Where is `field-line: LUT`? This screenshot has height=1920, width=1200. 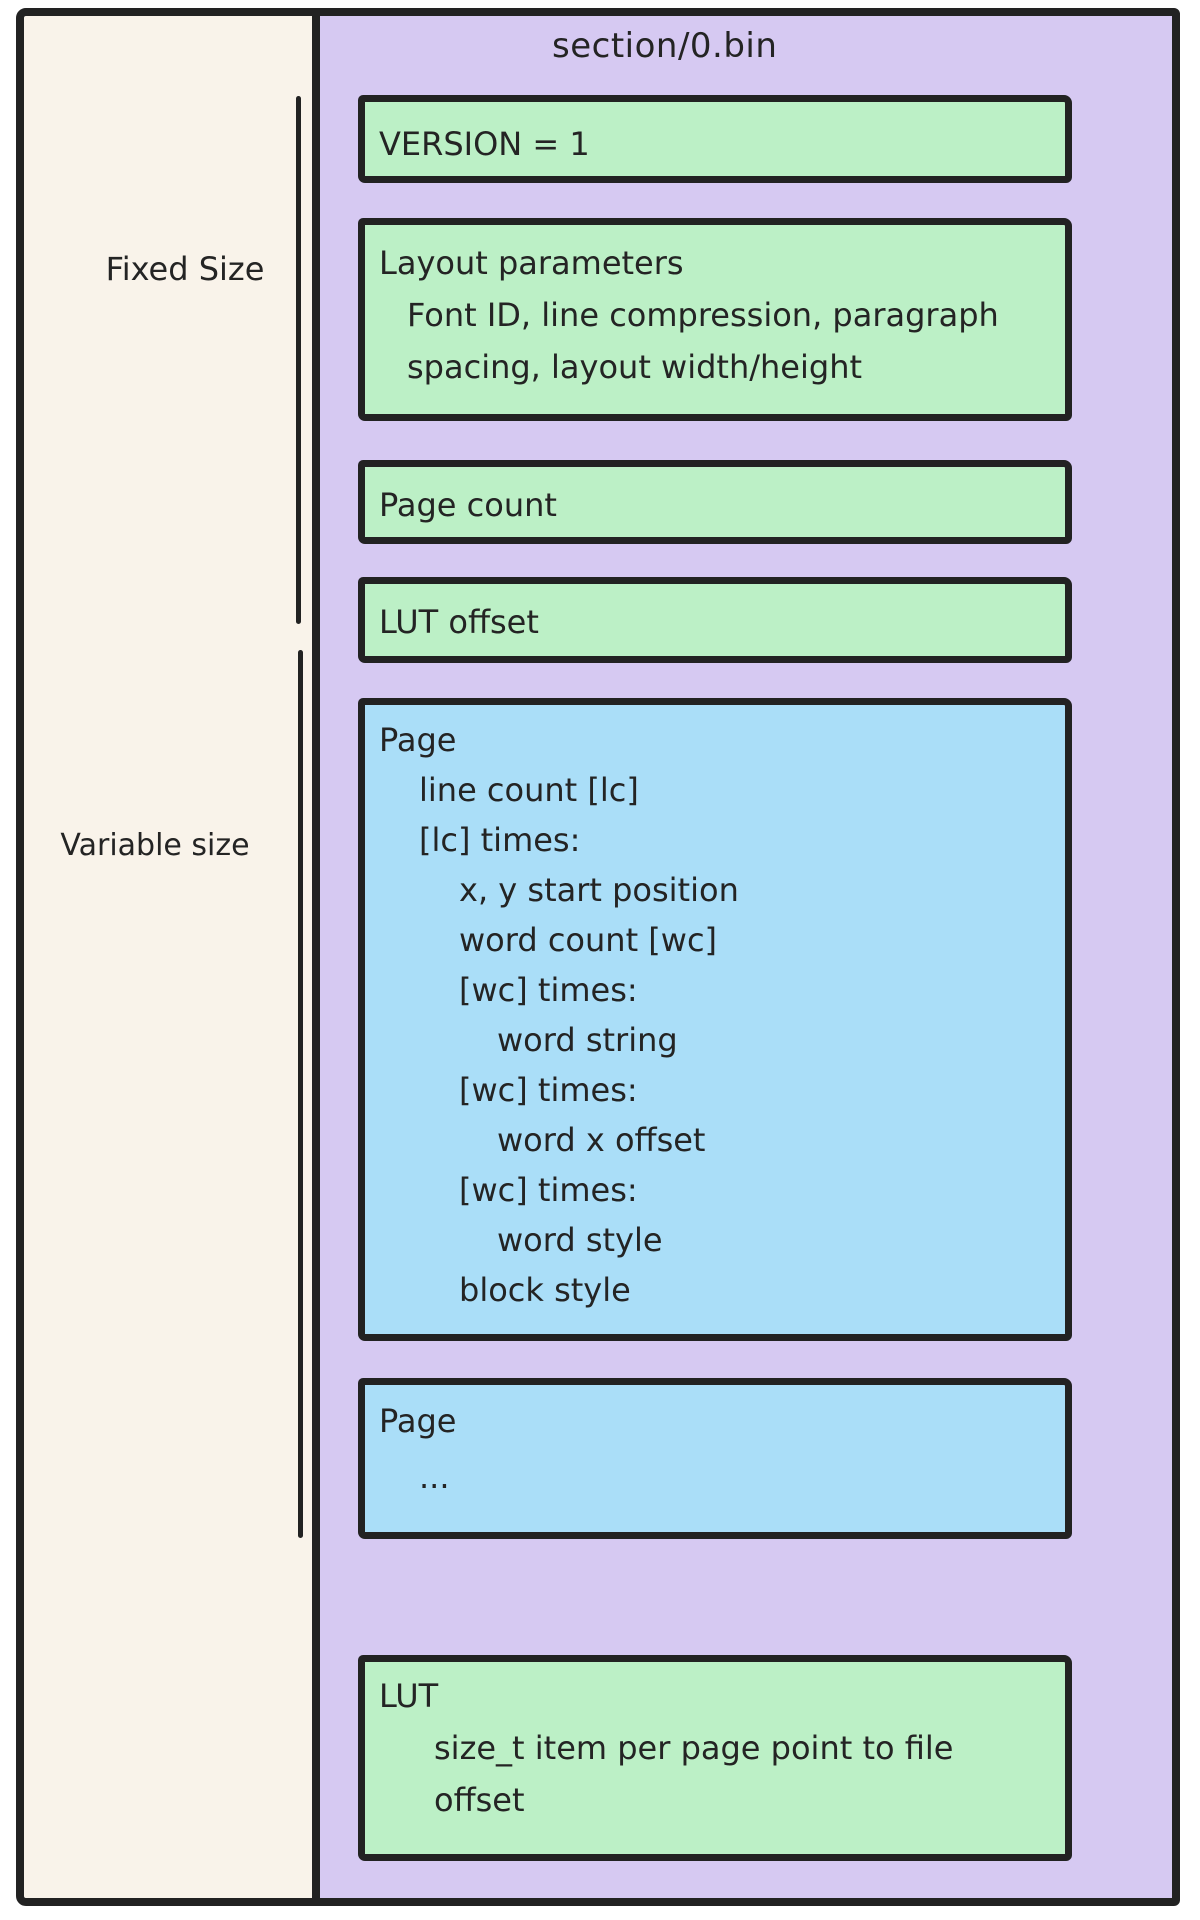 field-line: LUT is located at coordinates (409, 1696).